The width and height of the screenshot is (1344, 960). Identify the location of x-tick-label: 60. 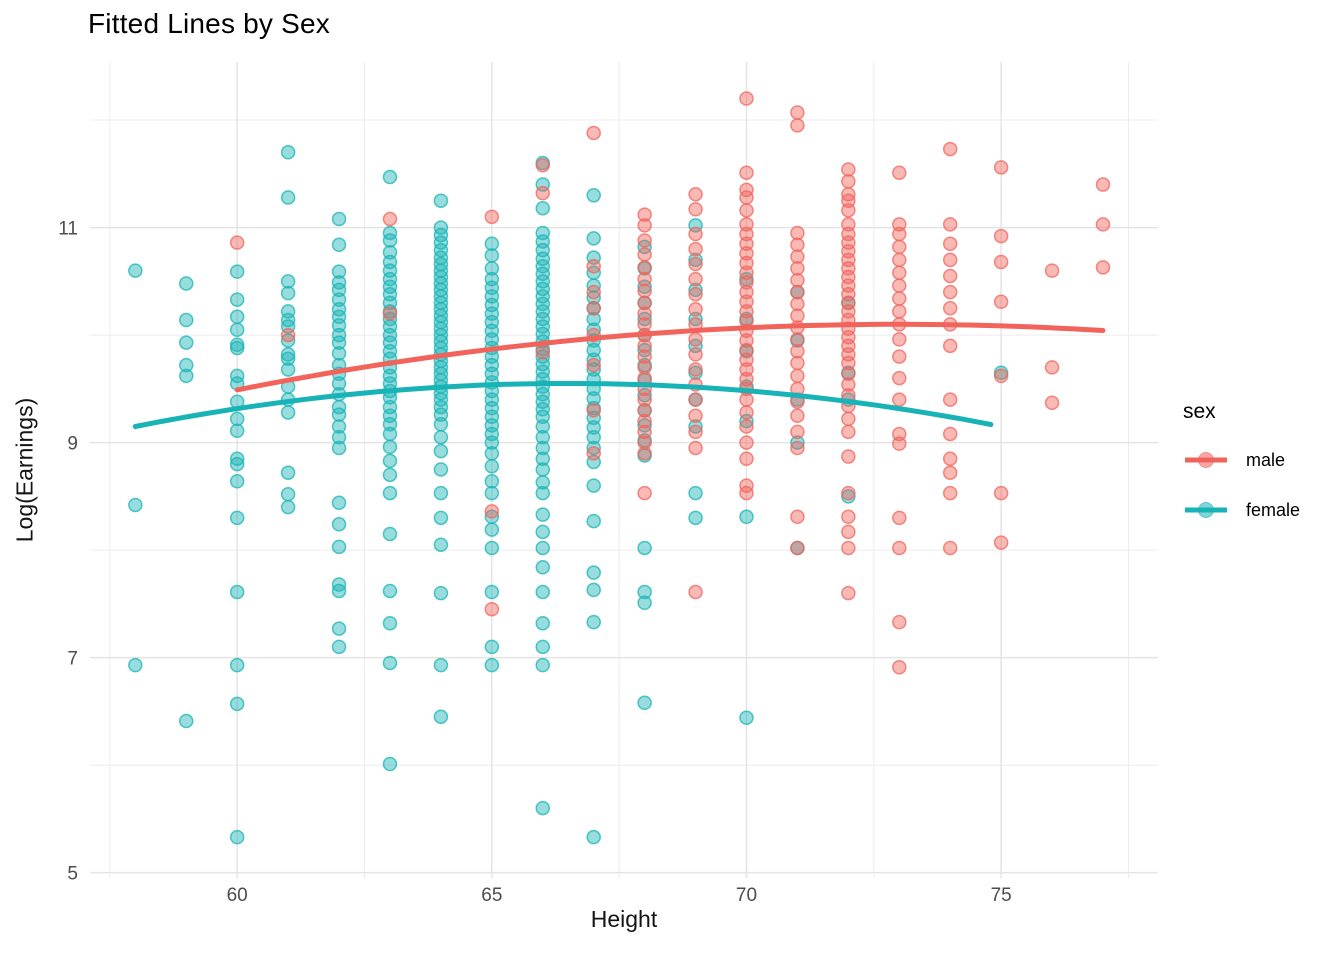
(237, 895).